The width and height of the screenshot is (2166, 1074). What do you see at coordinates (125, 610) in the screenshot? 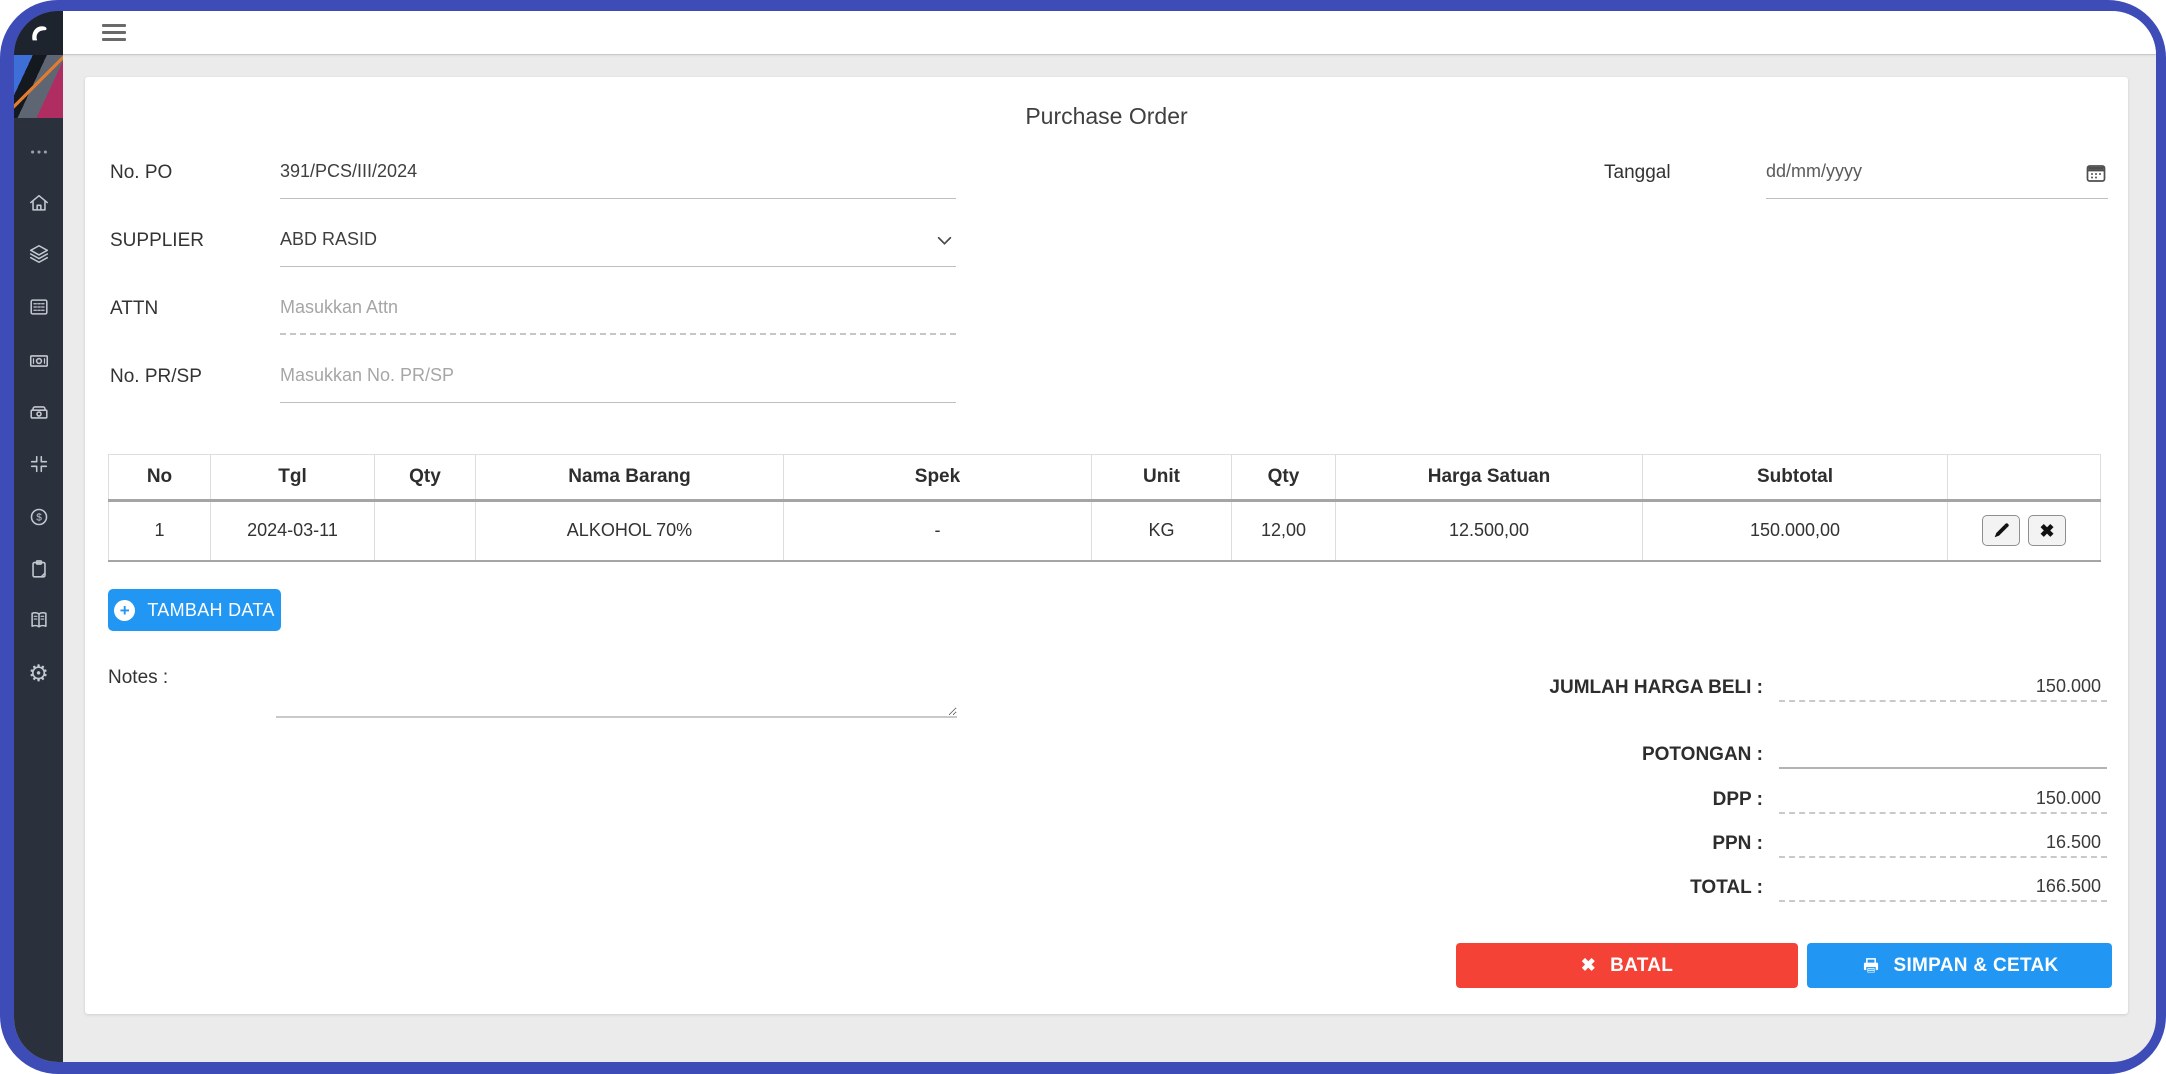
I see `plus-circle-icon: +` at bounding box center [125, 610].